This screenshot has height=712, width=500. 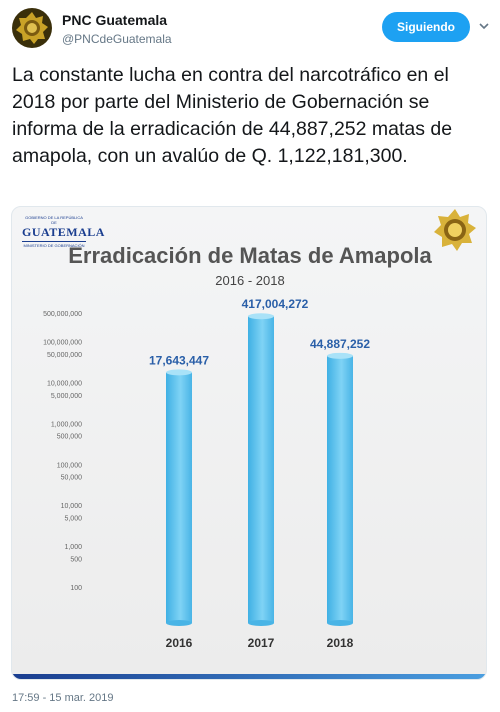 I want to click on y-tick-label: 500, so click(x=76, y=559).